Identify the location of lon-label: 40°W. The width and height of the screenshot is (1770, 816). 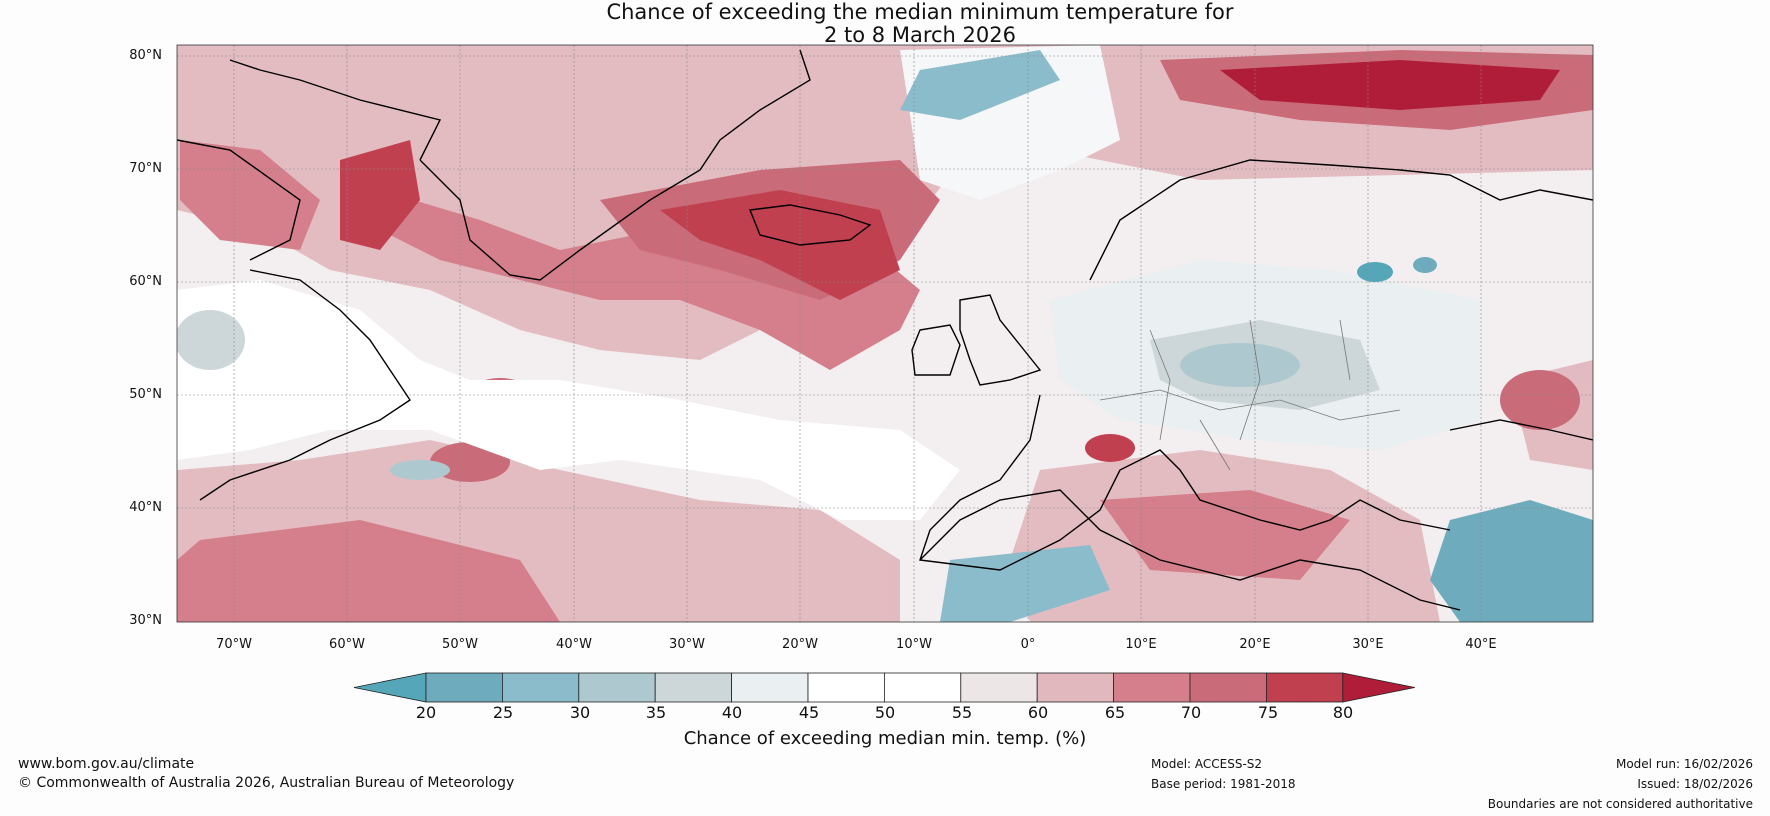
(574, 644).